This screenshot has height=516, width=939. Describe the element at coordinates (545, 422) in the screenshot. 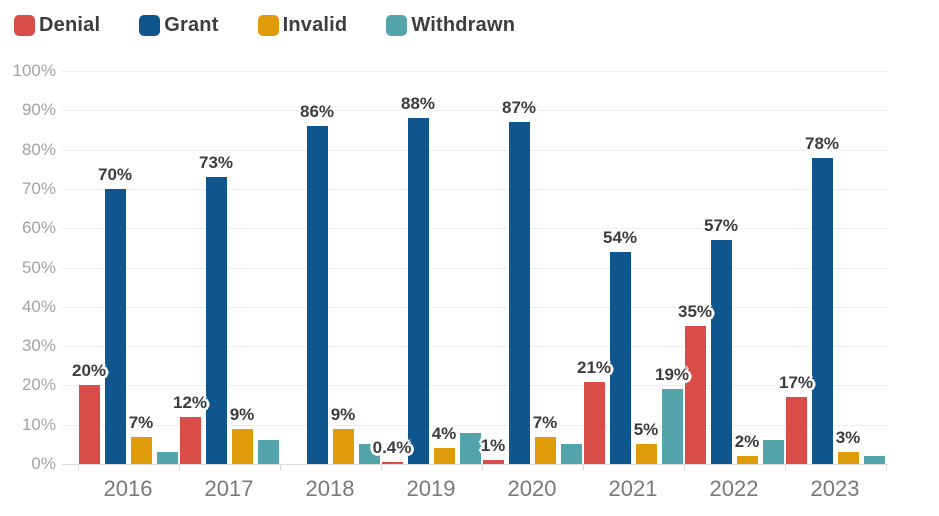

I see `bar-value-label-invalid-2020: 7%` at that location.